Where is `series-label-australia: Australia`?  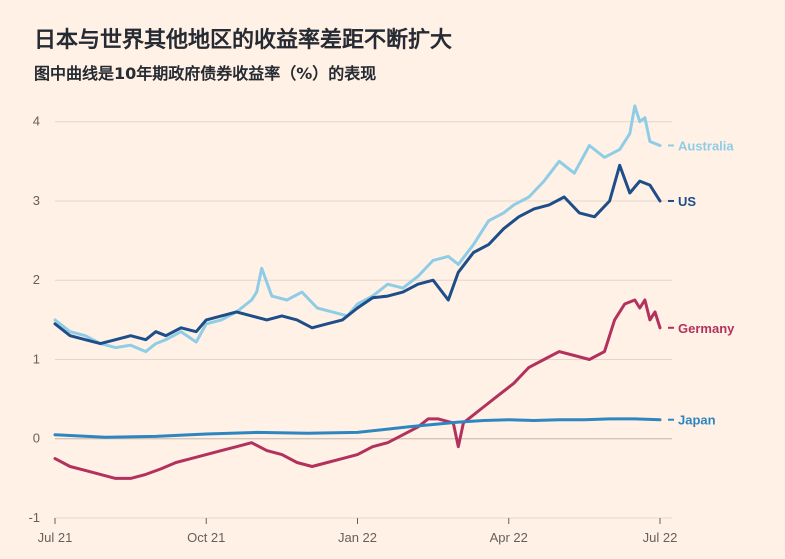 series-label-australia: Australia is located at coordinates (706, 145).